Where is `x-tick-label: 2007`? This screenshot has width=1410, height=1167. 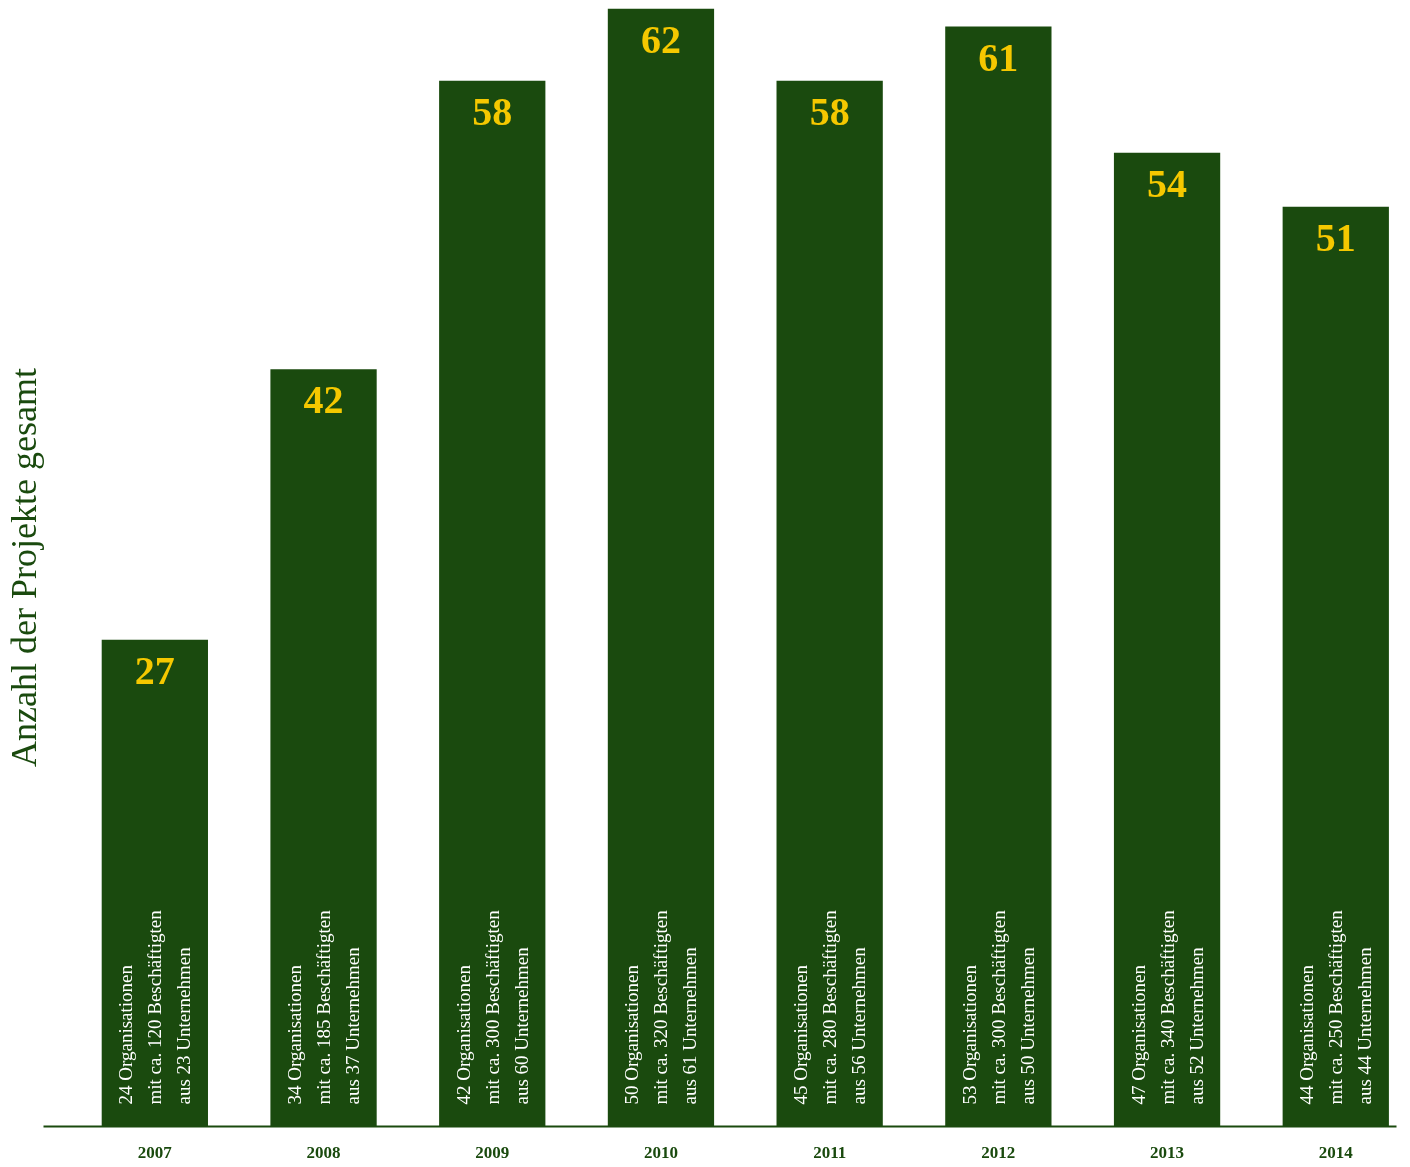 x-tick-label: 2007 is located at coordinates (155, 1152).